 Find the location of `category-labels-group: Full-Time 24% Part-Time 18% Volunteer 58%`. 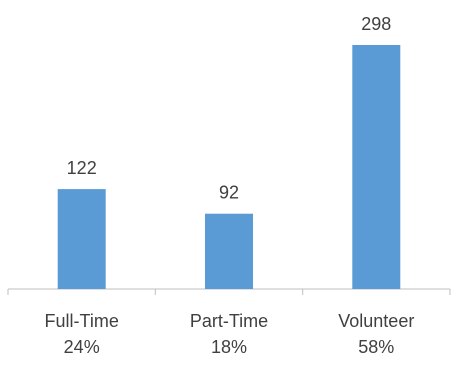

category-labels-group: Full-Time 24% Part-Time 18% Volunteer 58% is located at coordinates (230, 334).